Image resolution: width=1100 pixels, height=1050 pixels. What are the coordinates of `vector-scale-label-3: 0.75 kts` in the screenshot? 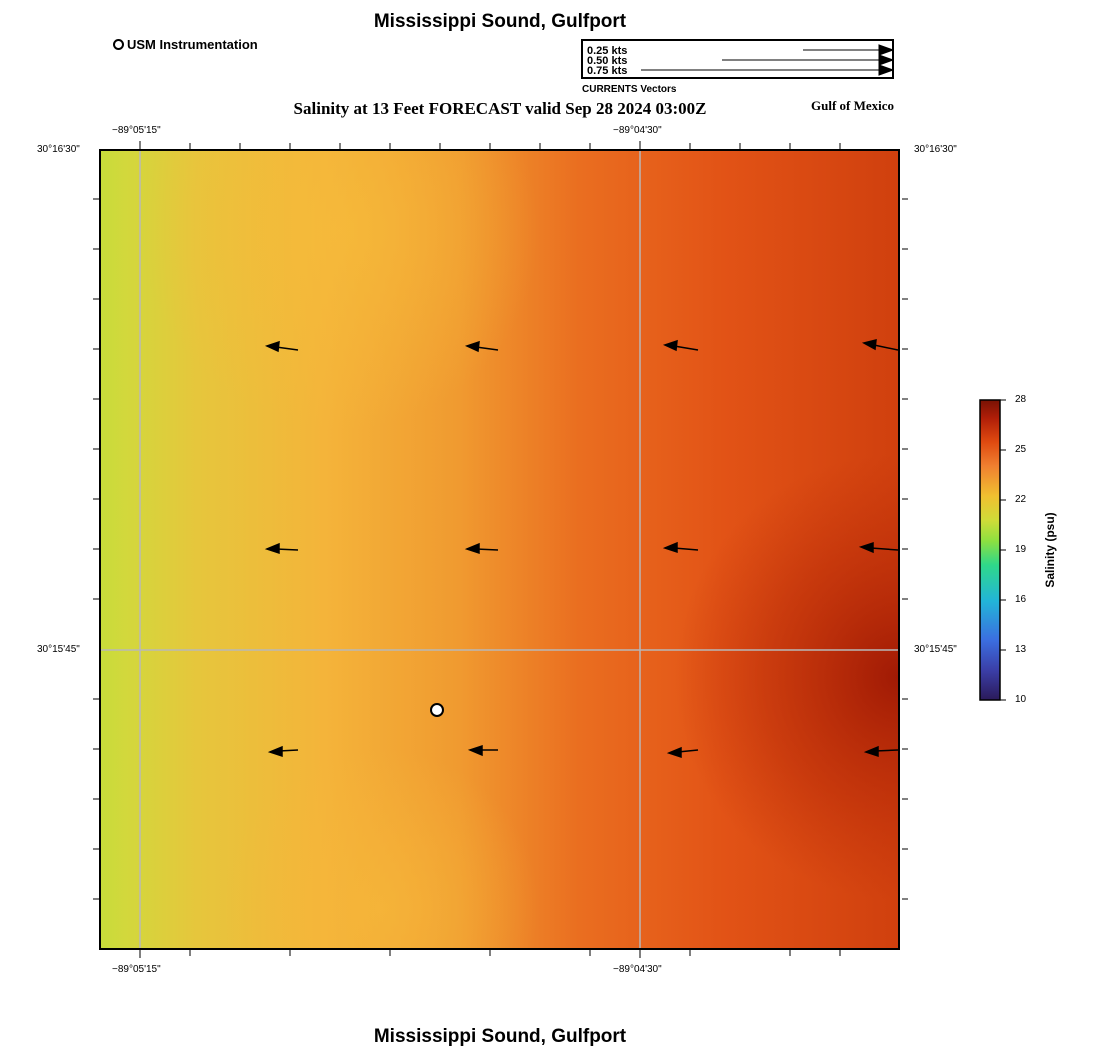 It's located at (607, 71).